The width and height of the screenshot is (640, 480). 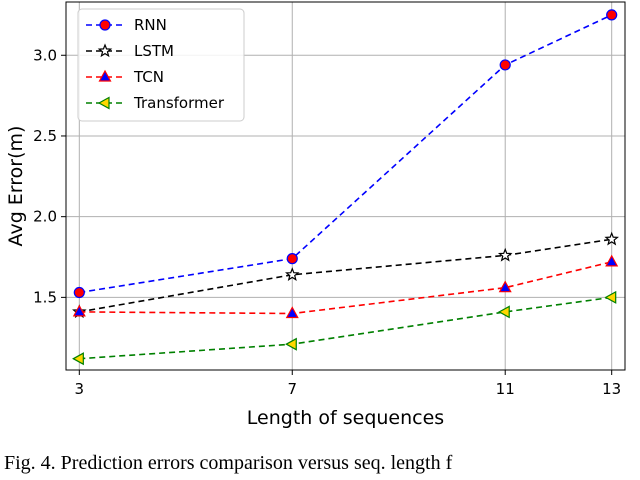 What do you see at coordinates (45, 55) in the screenshot?
I see `y-tick-label: 3.0` at bounding box center [45, 55].